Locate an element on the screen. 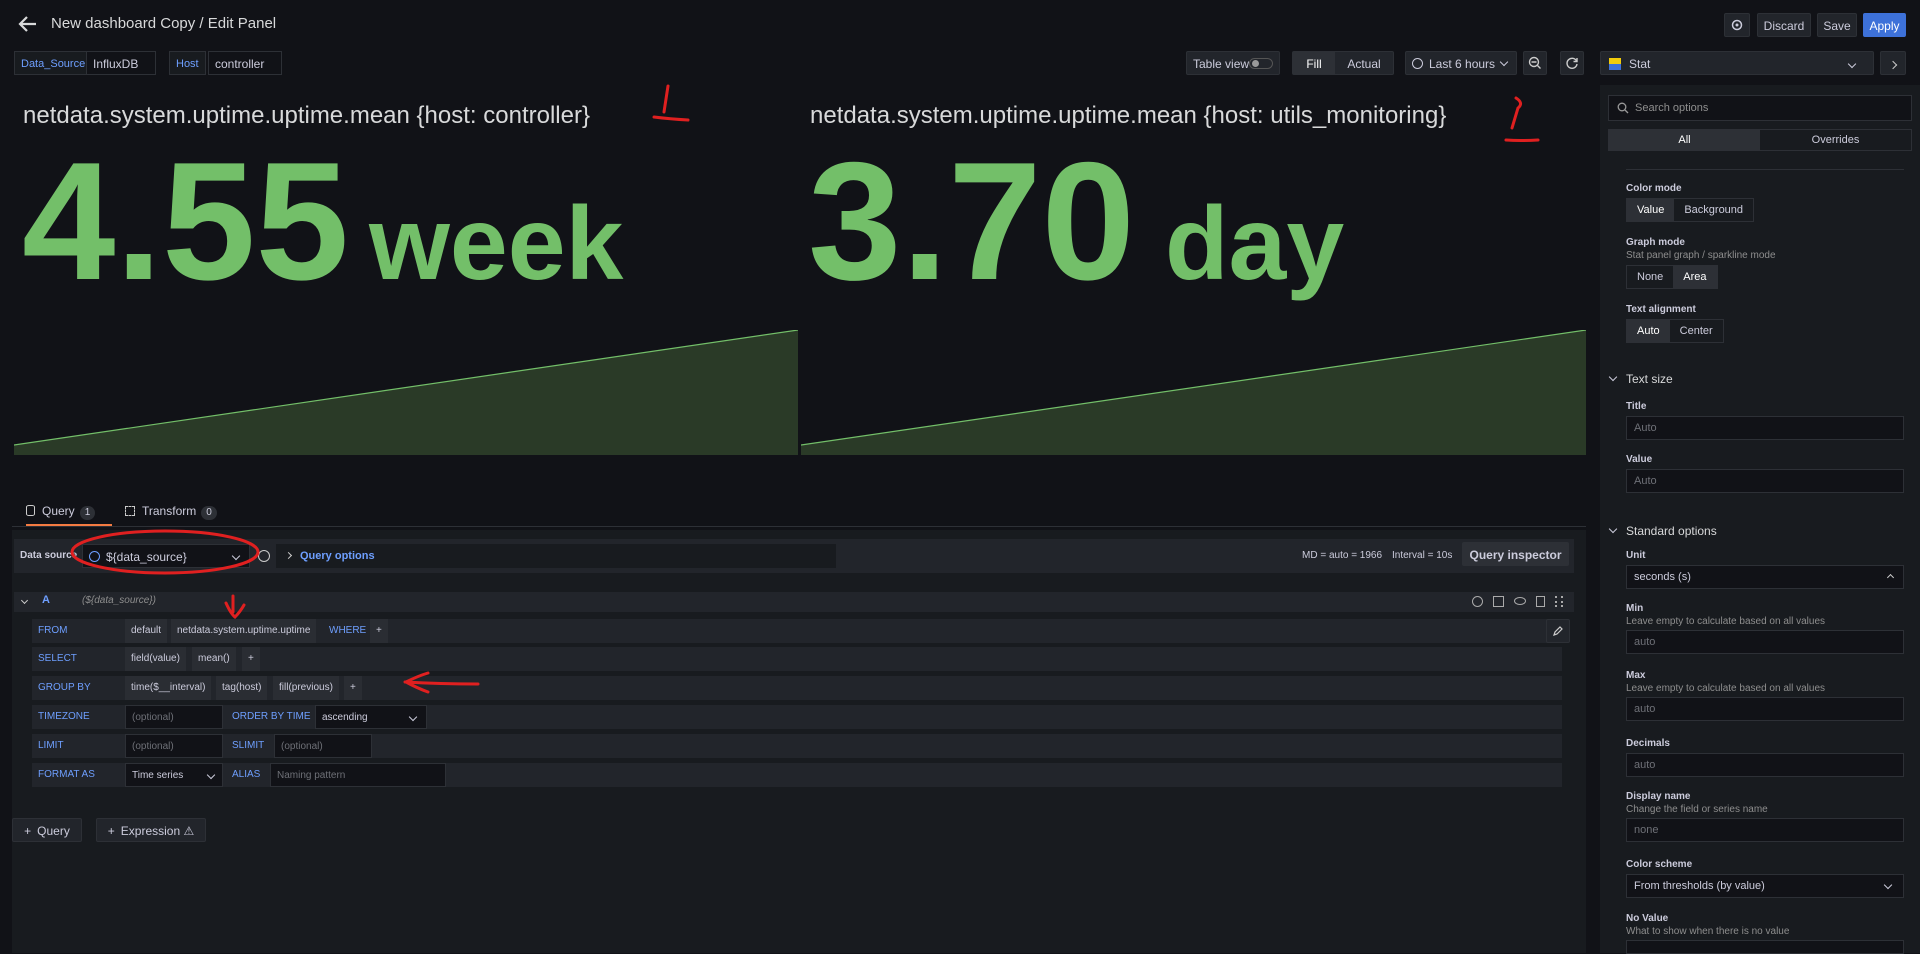 This screenshot has height=954, width=1920. tab-transform: Transform 0 is located at coordinates (171, 513).